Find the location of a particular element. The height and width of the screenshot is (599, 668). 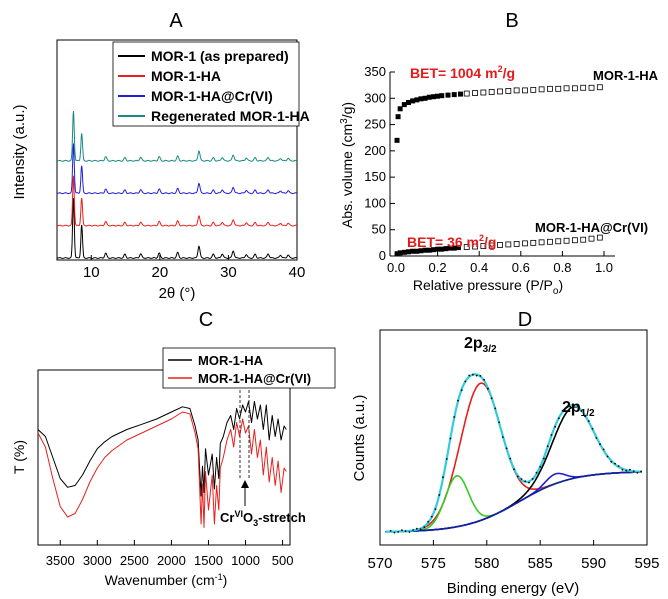

panel-a-legend-label: Regenerated MOR-1-HA is located at coordinates (230, 116).